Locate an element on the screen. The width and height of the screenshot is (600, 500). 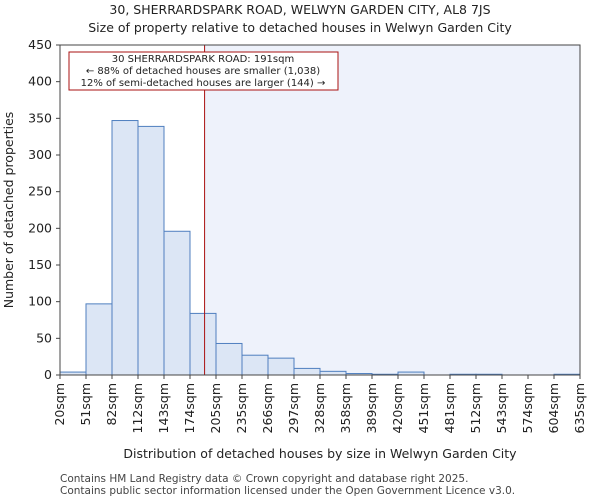
y-tick-label: 200 is located at coordinates (40, 227).